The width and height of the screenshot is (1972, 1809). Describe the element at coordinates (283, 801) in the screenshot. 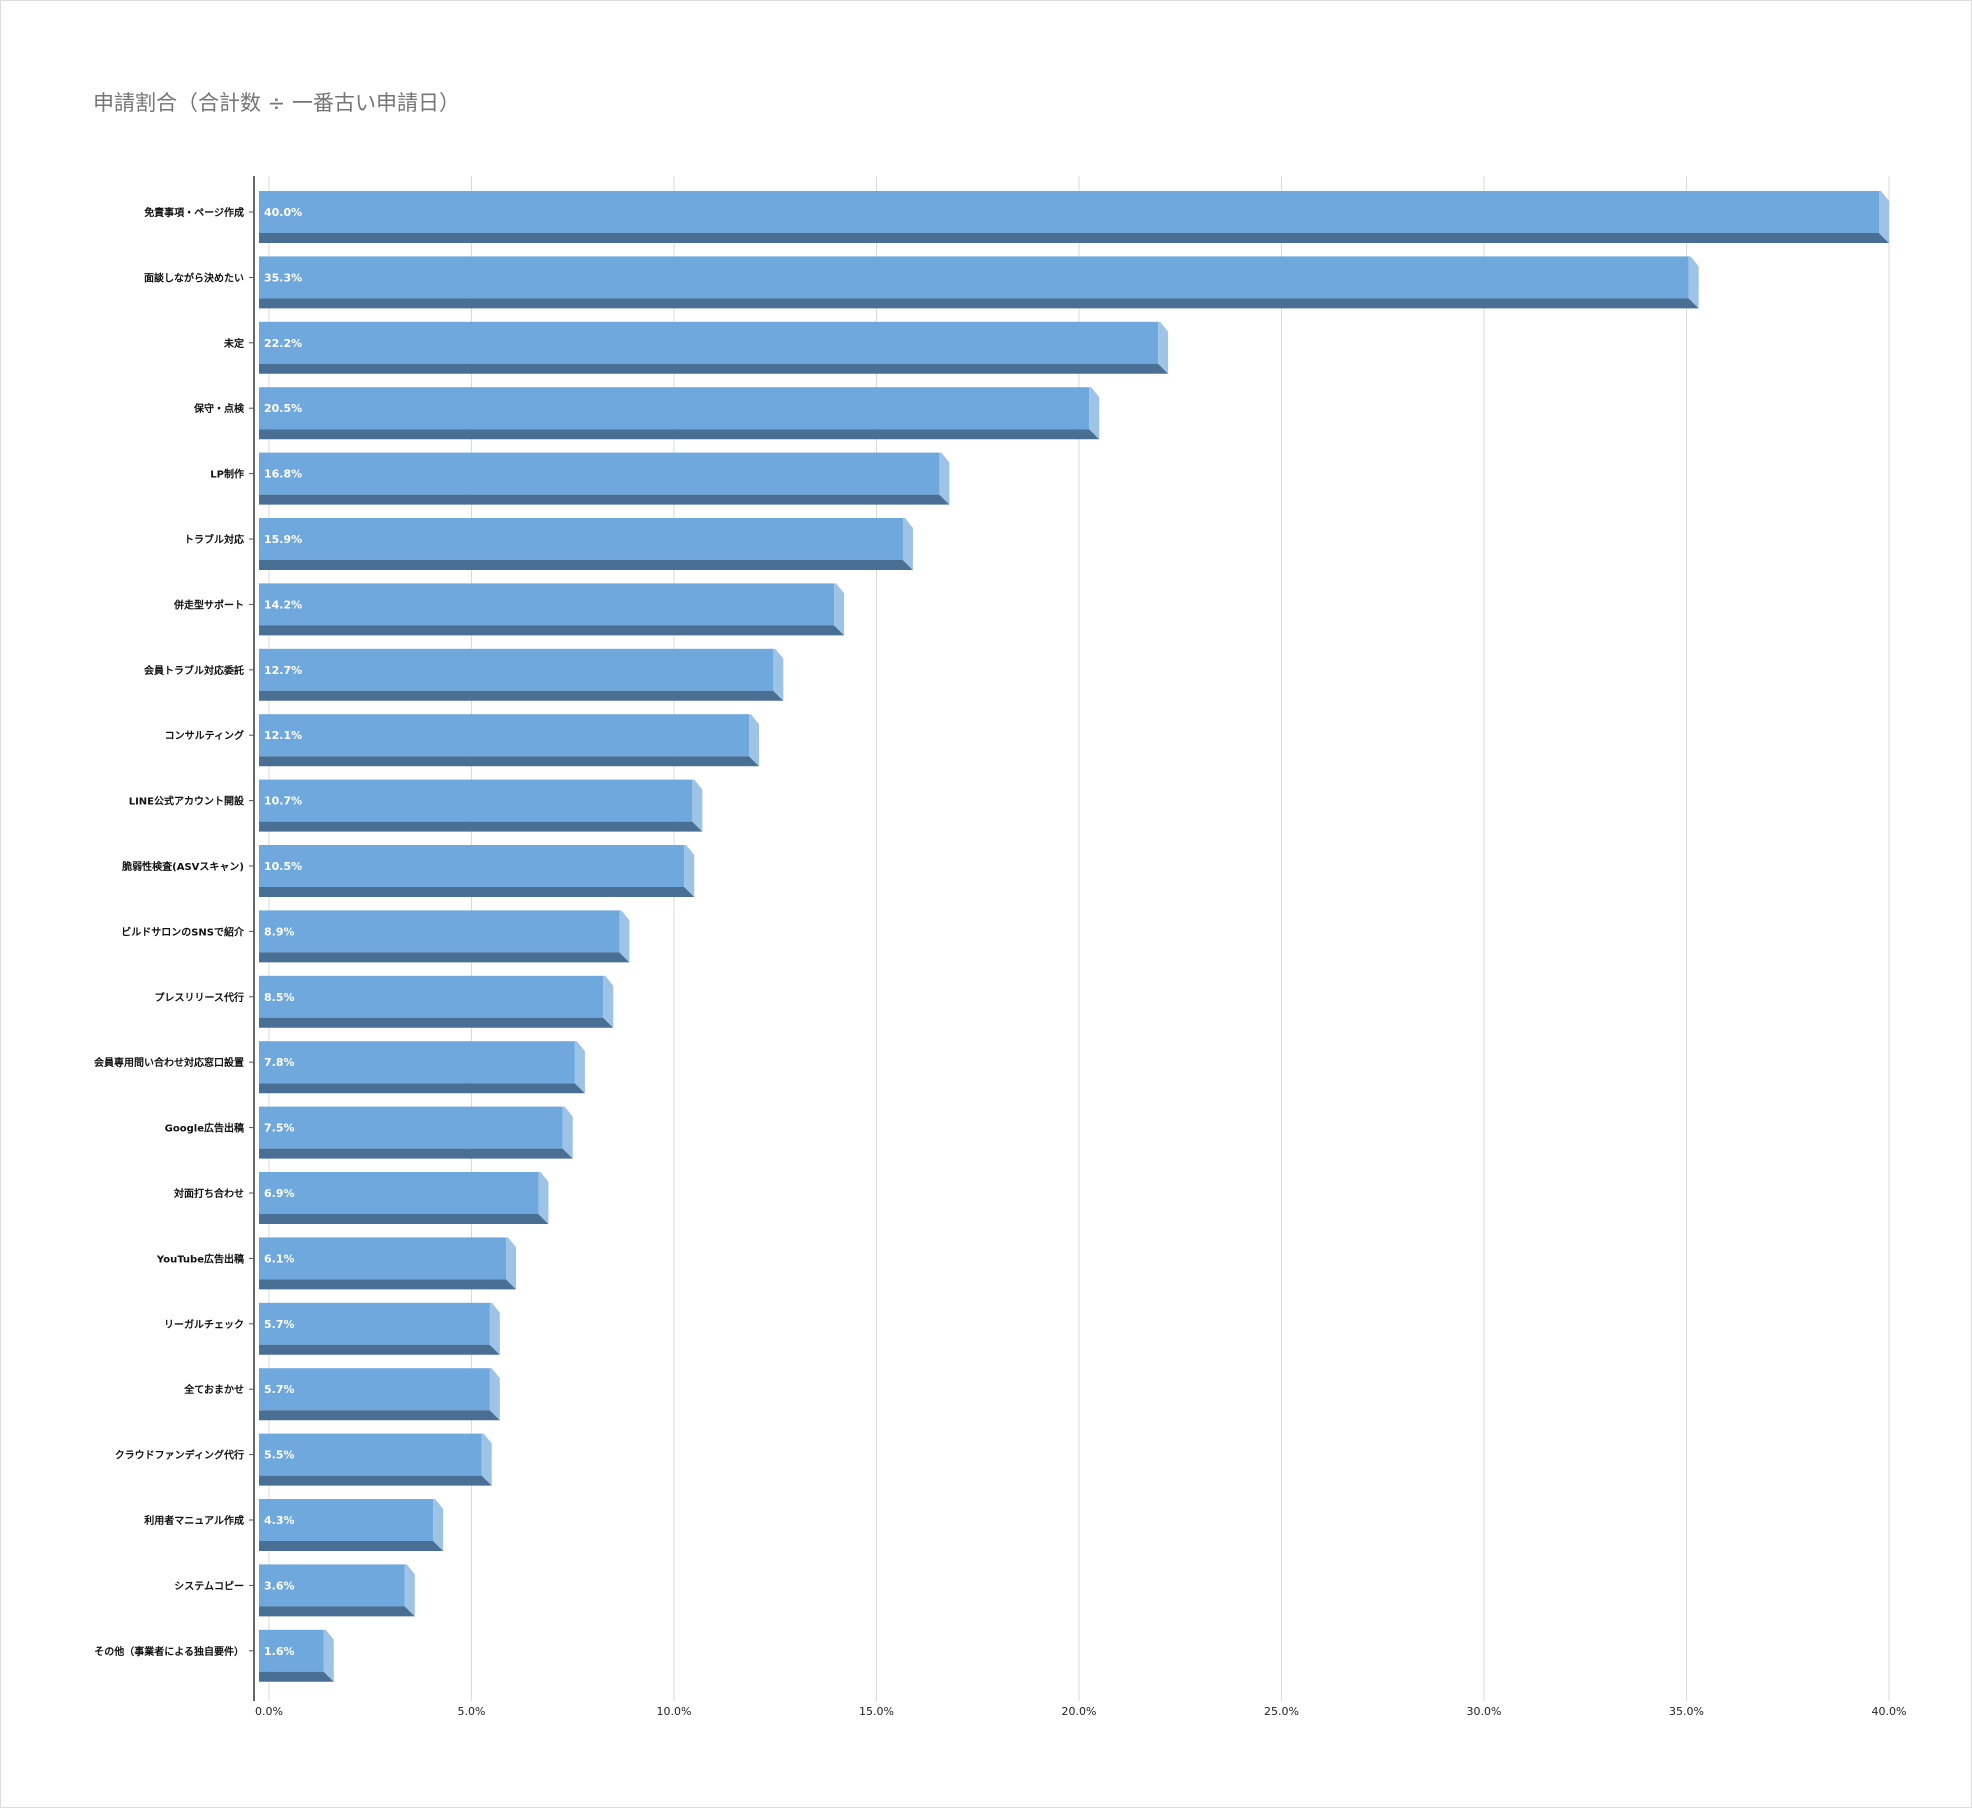

I see `data-label: 10.7%` at that location.